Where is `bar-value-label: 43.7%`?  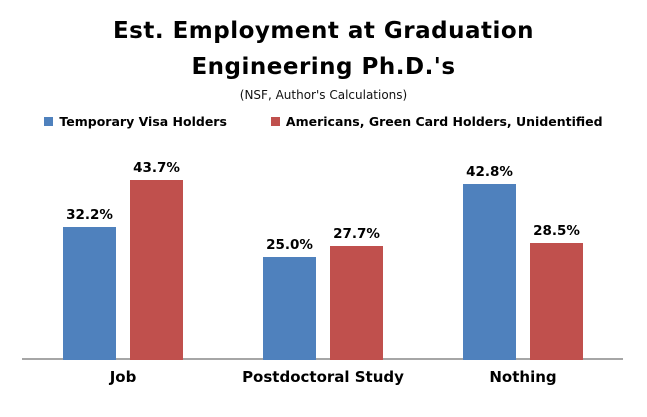
bar-value-label: 43.7% is located at coordinates (156, 168).